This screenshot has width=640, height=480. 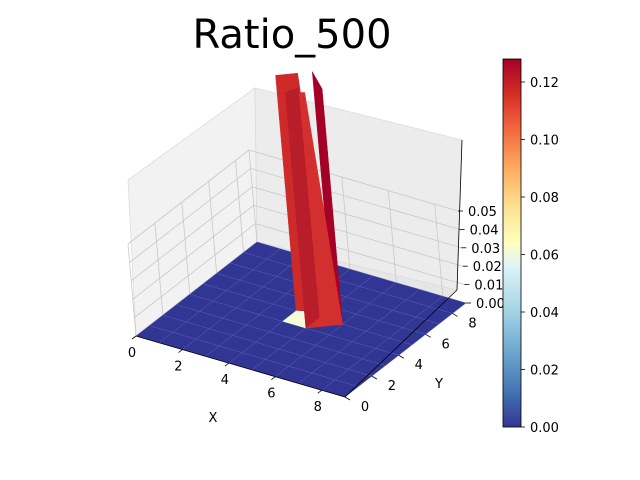 What do you see at coordinates (485, 249) in the screenshot?
I see `z-tick-label: 0.03` at bounding box center [485, 249].